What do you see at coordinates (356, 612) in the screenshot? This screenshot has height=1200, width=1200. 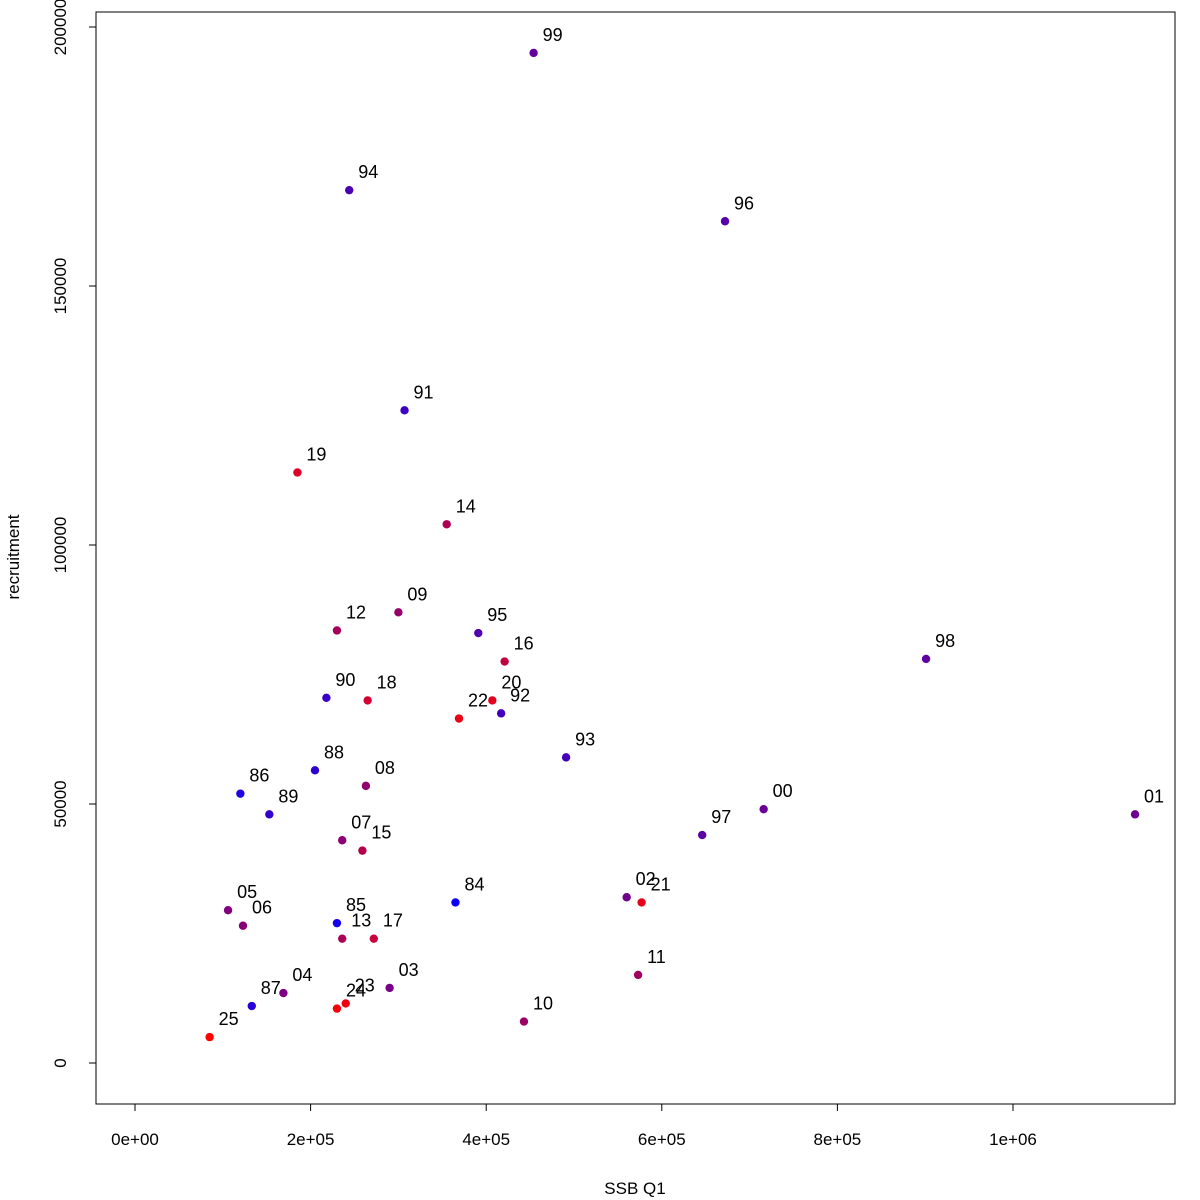 I see `point-label-12: 12` at bounding box center [356, 612].